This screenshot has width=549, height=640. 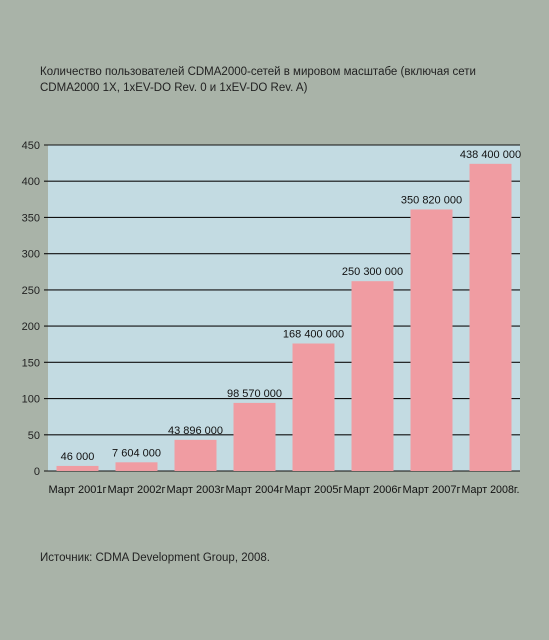 I want to click on y-tick-label: 400, so click(x=31, y=182).